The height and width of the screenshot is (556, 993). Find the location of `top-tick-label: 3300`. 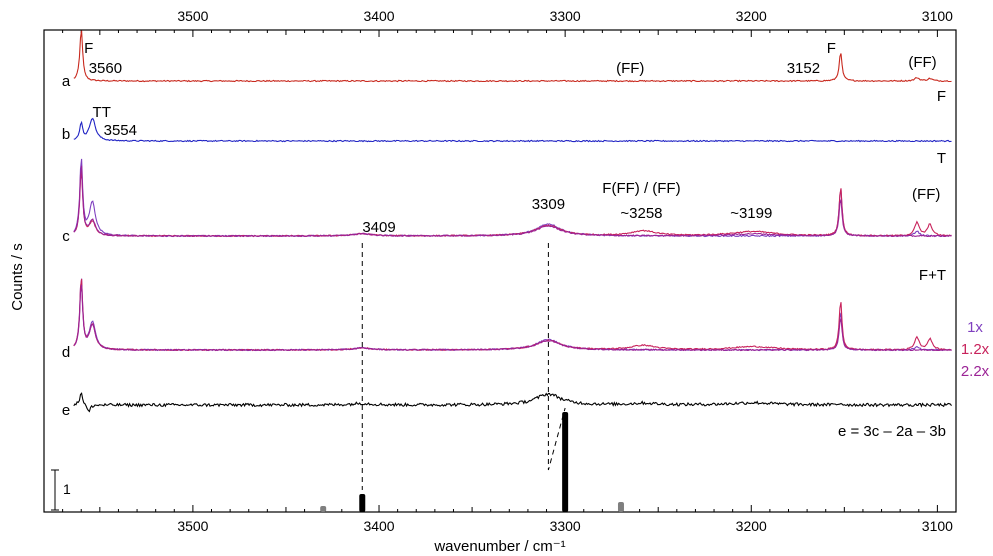

top-tick-label: 3300 is located at coordinates (565, 16).